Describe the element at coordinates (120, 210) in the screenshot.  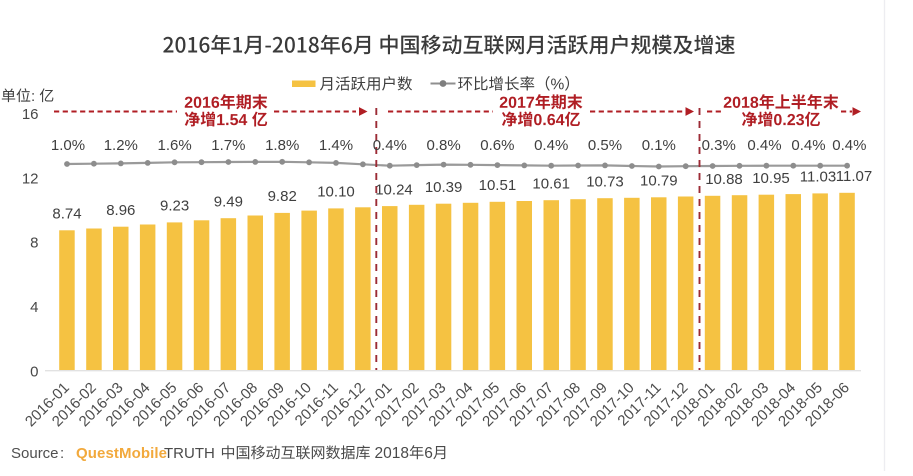
I see `svg-text: 8.96` at that location.